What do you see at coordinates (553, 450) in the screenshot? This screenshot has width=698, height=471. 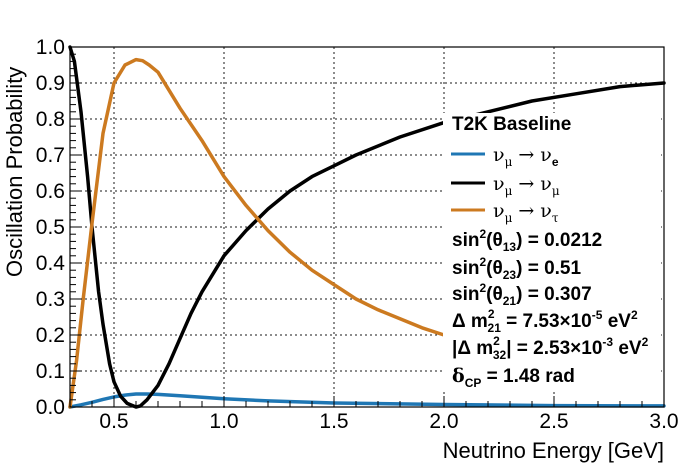 I see `x-axis-title: Neutrino Energy [GeV]` at bounding box center [553, 450].